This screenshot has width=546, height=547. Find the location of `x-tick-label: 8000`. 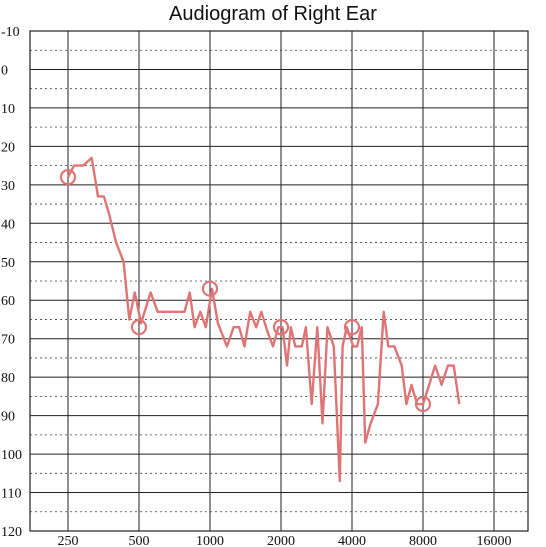

x-tick-label: 8000 is located at coordinates (423, 540).